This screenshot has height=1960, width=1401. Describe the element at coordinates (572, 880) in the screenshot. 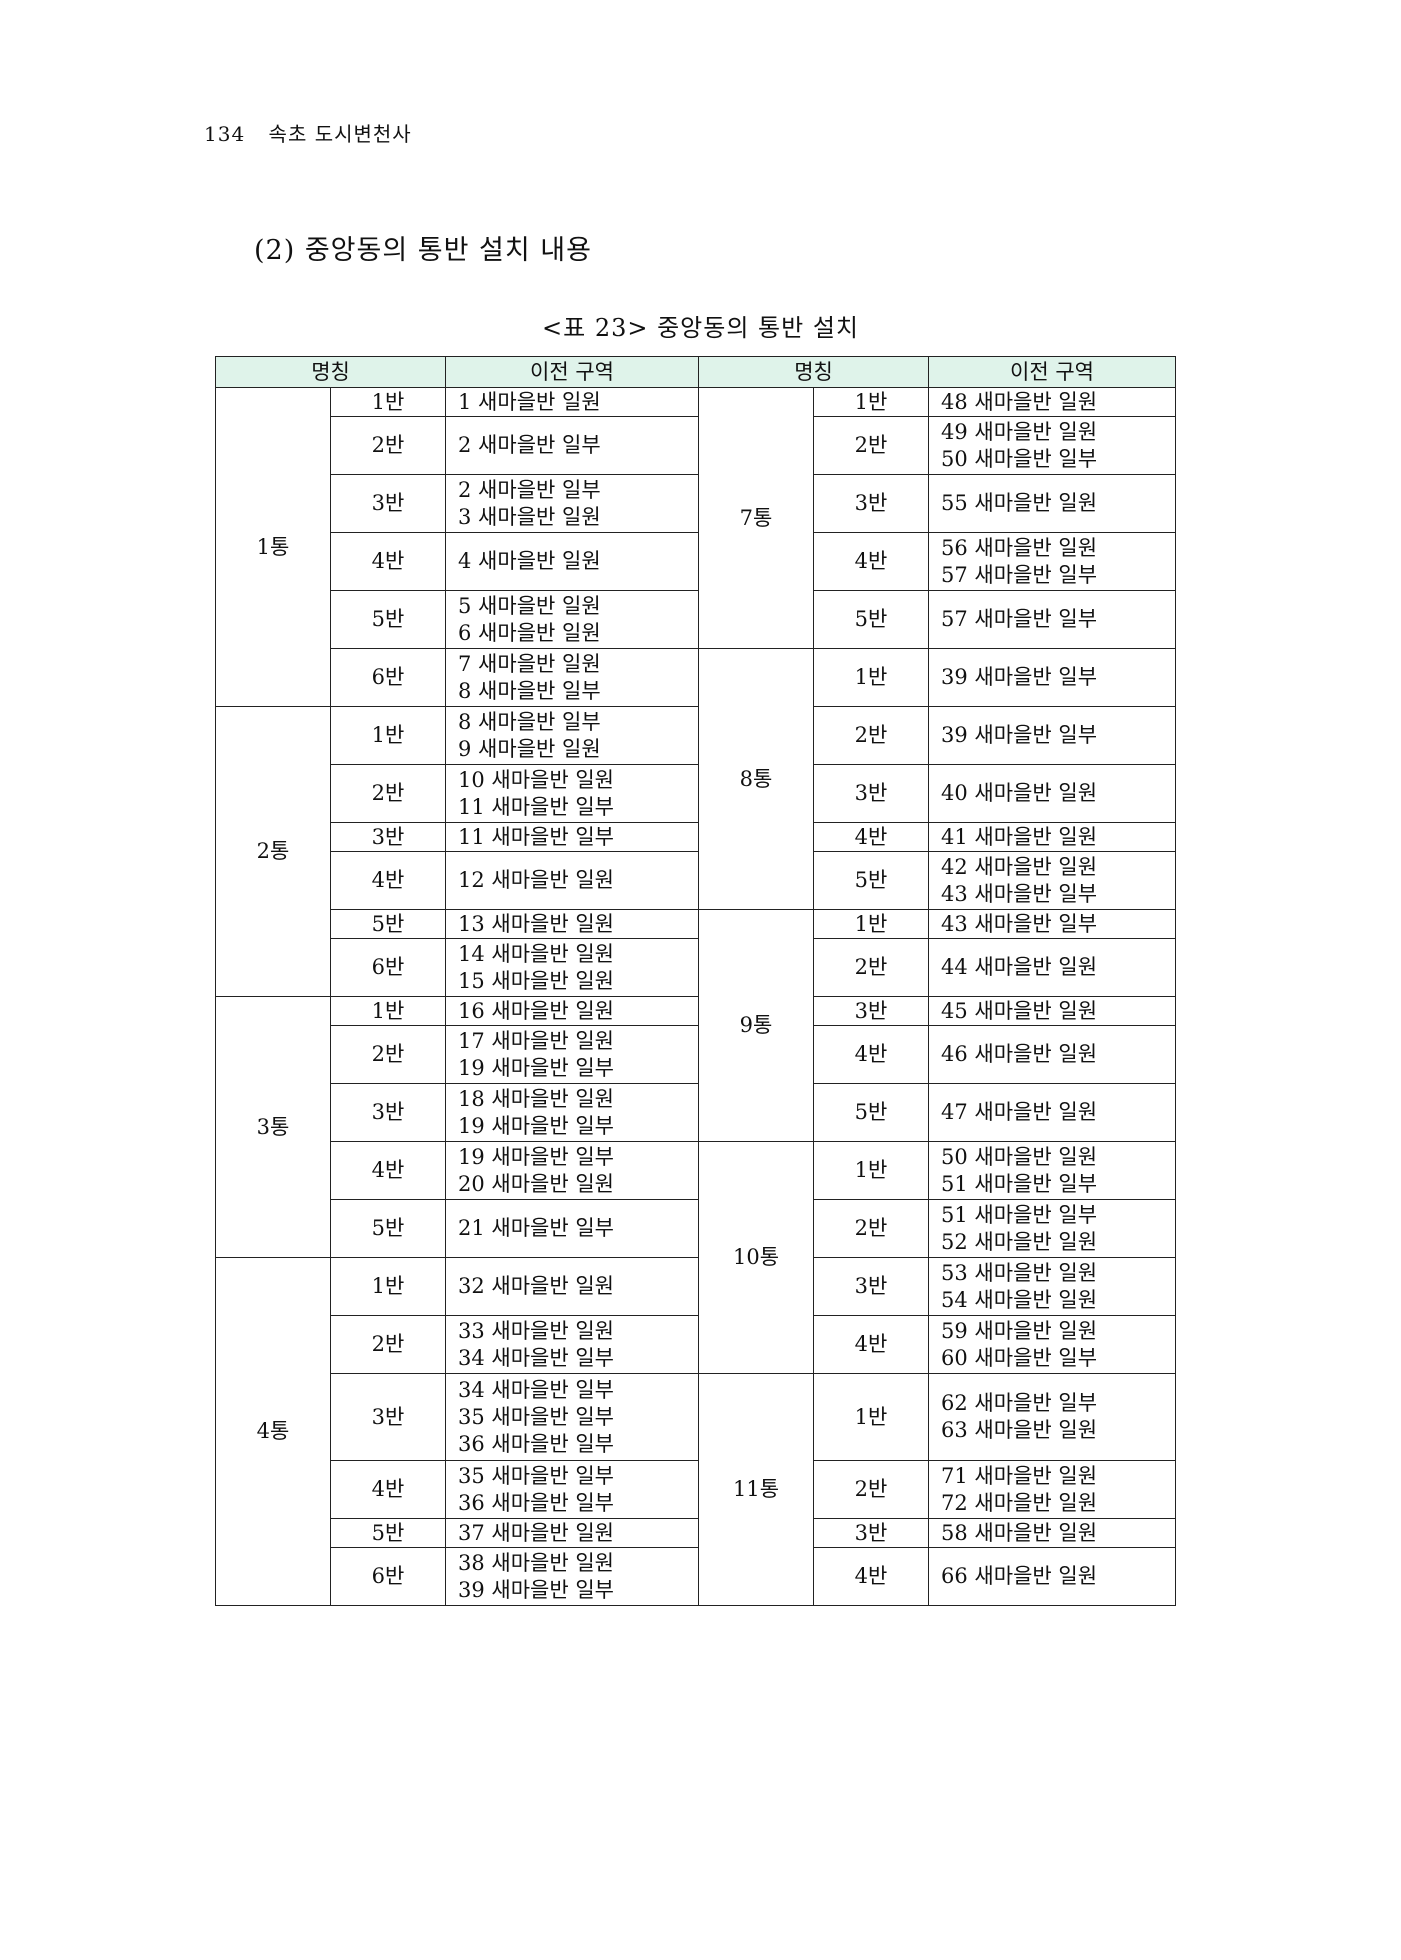

I see `area-cell: 12 새마을반 일원` at that location.